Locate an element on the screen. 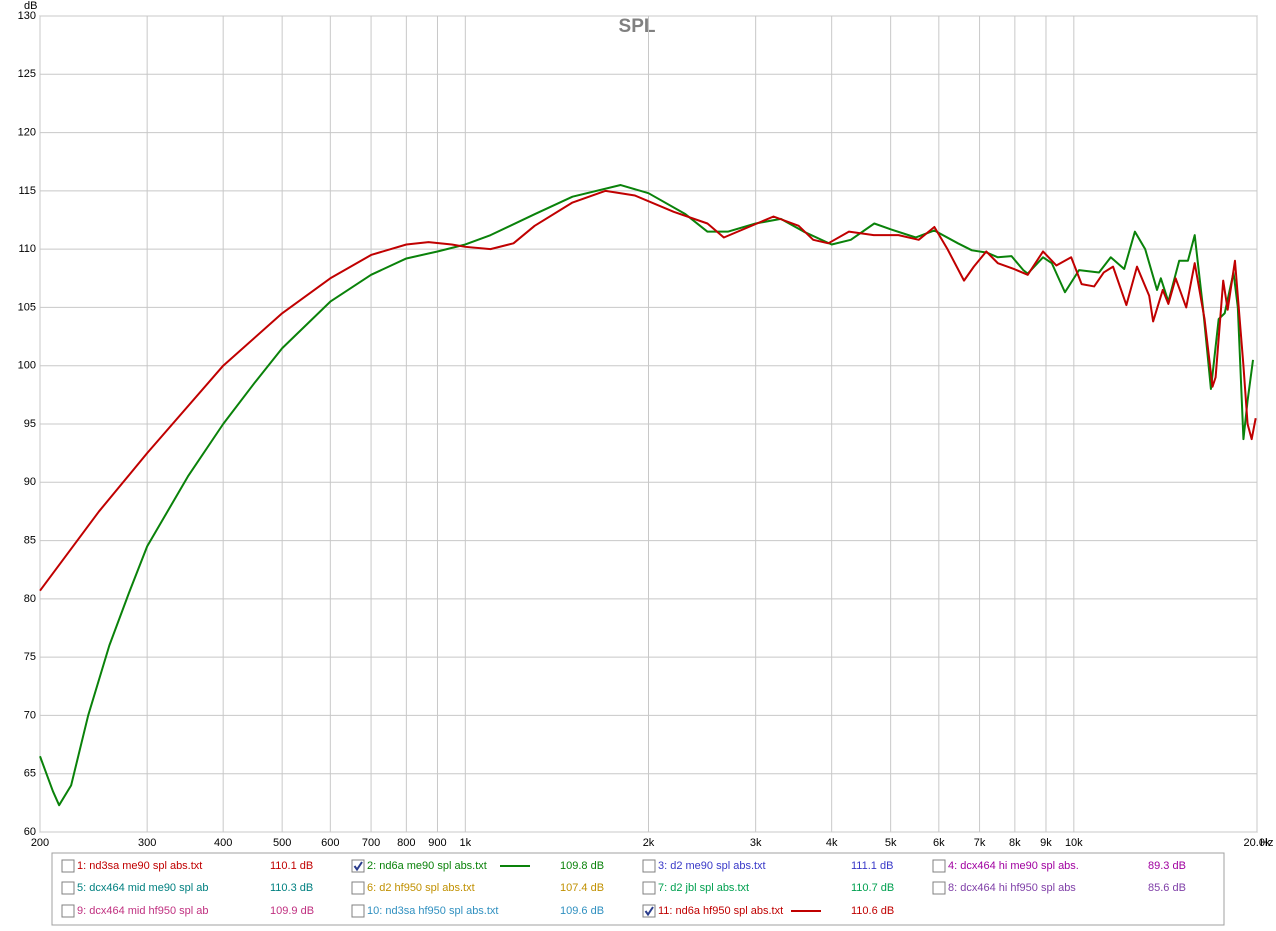 The width and height of the screenshot is (1276, 931). y-axis-label: dB is located at coordinates (30, 6).